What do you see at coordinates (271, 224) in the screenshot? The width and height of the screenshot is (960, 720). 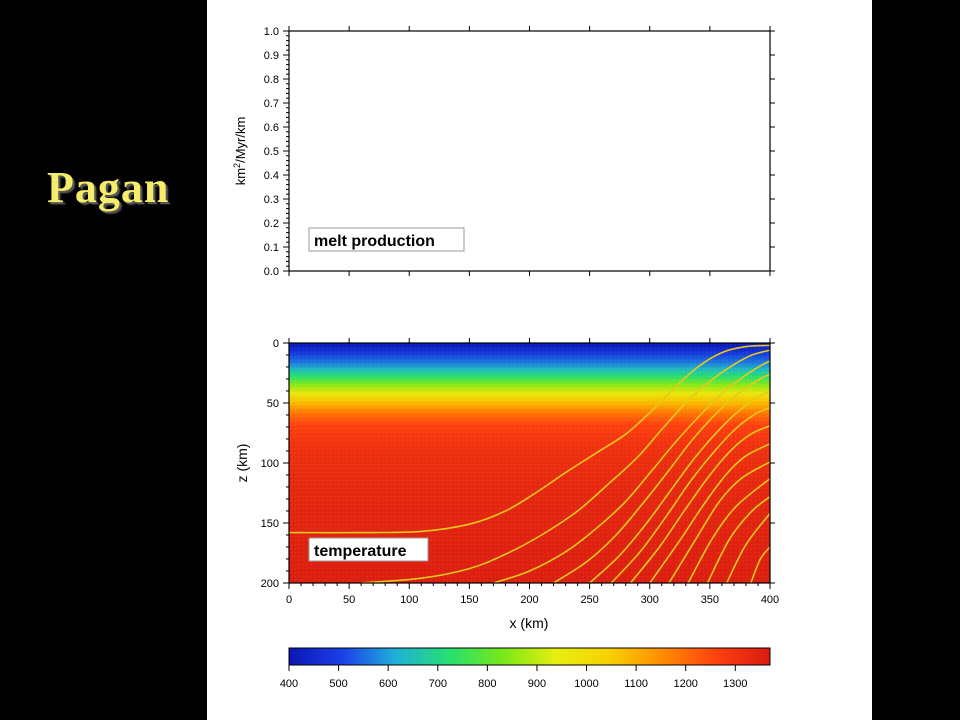 I see `melt-y-tick-label: 0.2` at bounding box center [271, 224].